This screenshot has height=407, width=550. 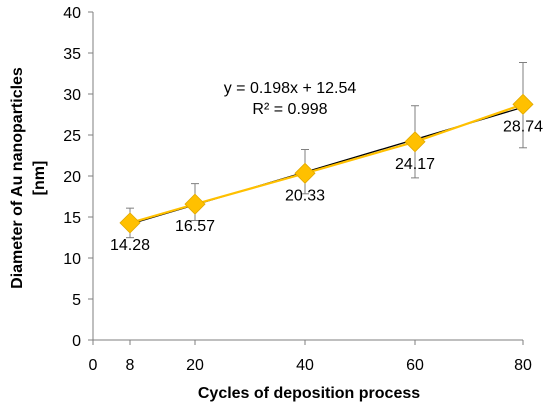 I want to click on data-label: 20.33, so click(x=305, y=195).